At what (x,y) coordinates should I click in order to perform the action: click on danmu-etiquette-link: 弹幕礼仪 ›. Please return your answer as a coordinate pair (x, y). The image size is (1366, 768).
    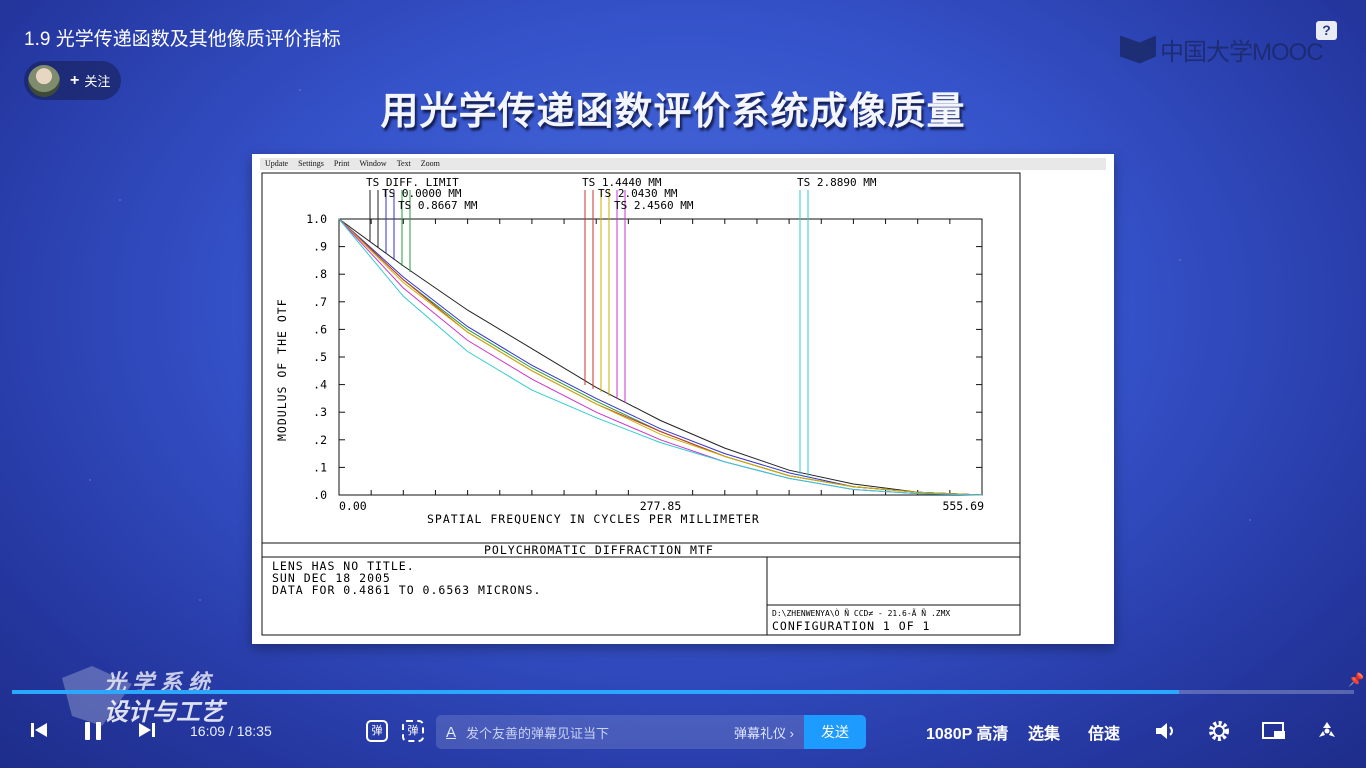
    Looking at the image, I should click on (764, 733).